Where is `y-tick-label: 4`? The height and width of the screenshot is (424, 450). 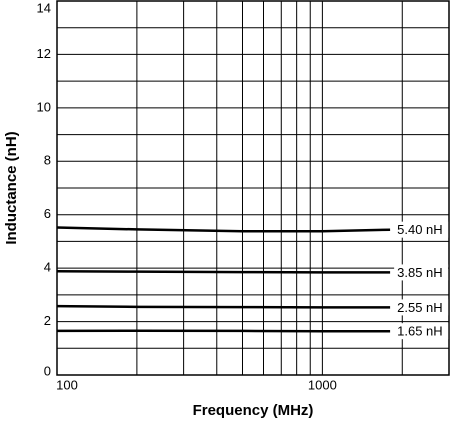 y-tick-label: 4 is located at coordinates (47, 267).